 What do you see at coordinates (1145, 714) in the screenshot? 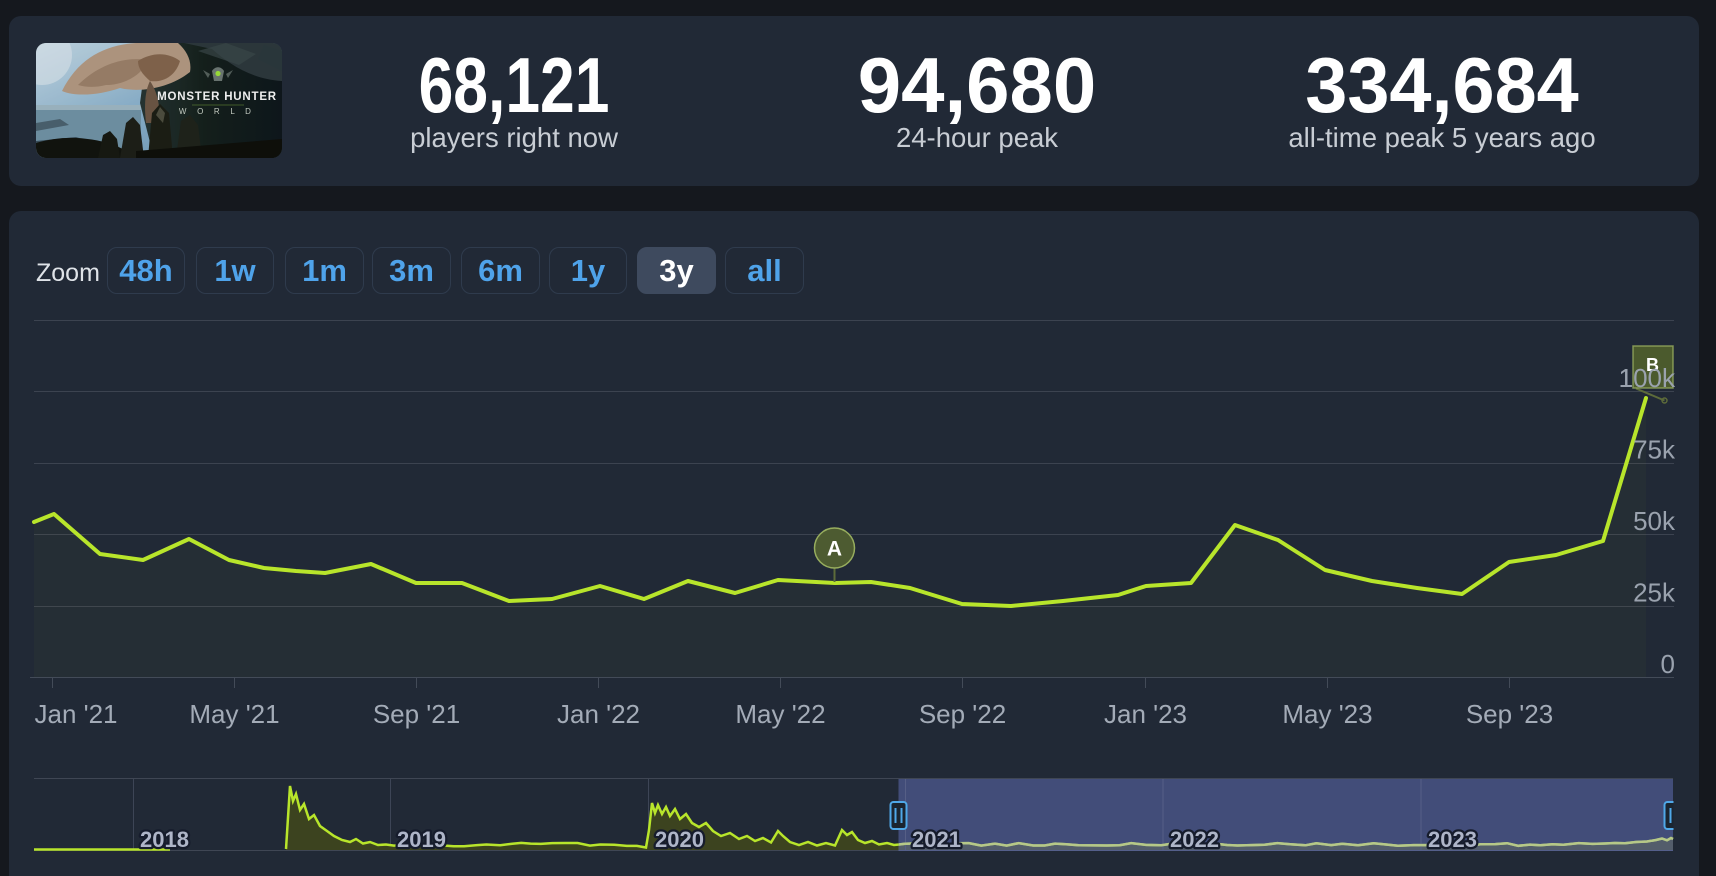
I see `svg-text: Jan '23` at bounding box center [1145, 714].